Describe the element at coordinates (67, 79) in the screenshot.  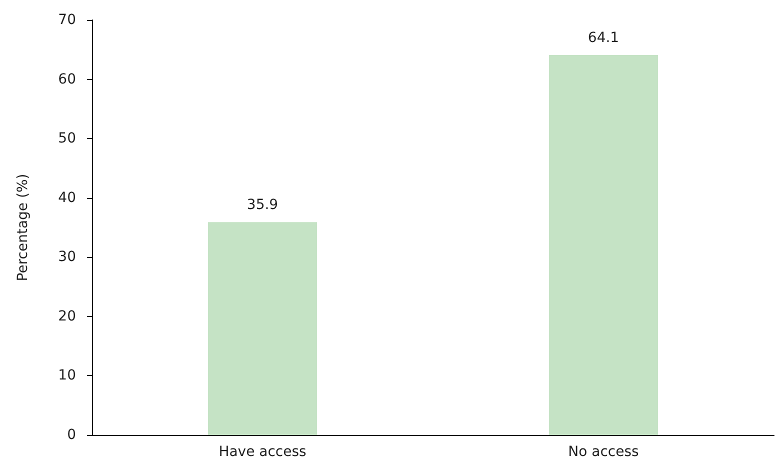
I see `y-tick-label: 60` at that location.